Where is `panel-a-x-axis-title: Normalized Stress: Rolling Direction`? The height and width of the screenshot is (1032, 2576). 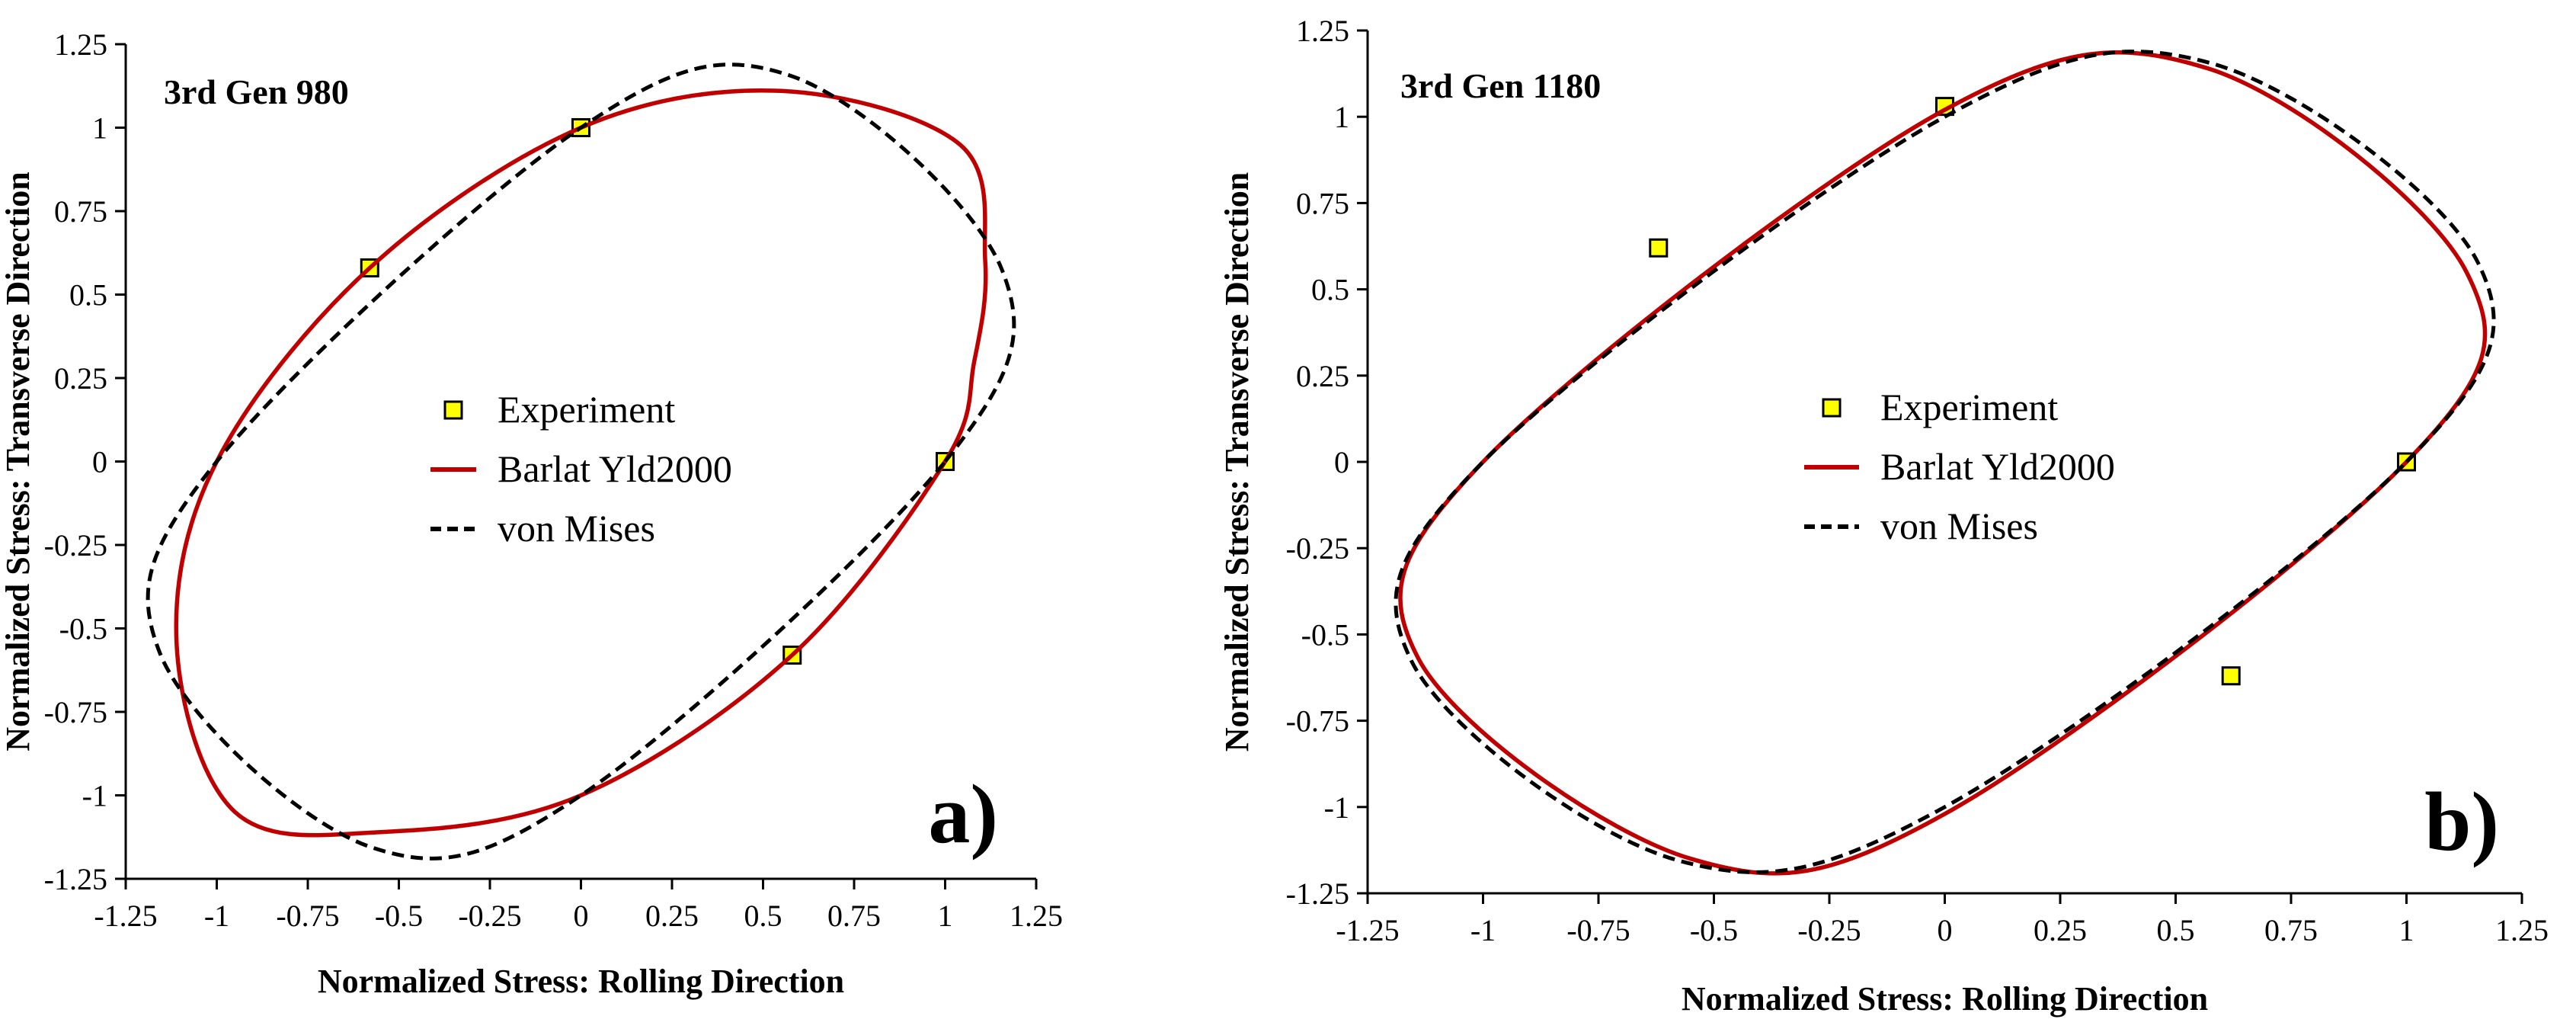 panel-a-x-axis-title: Normalized Stress: Rolling Direction is located at coordinates (581, 981).